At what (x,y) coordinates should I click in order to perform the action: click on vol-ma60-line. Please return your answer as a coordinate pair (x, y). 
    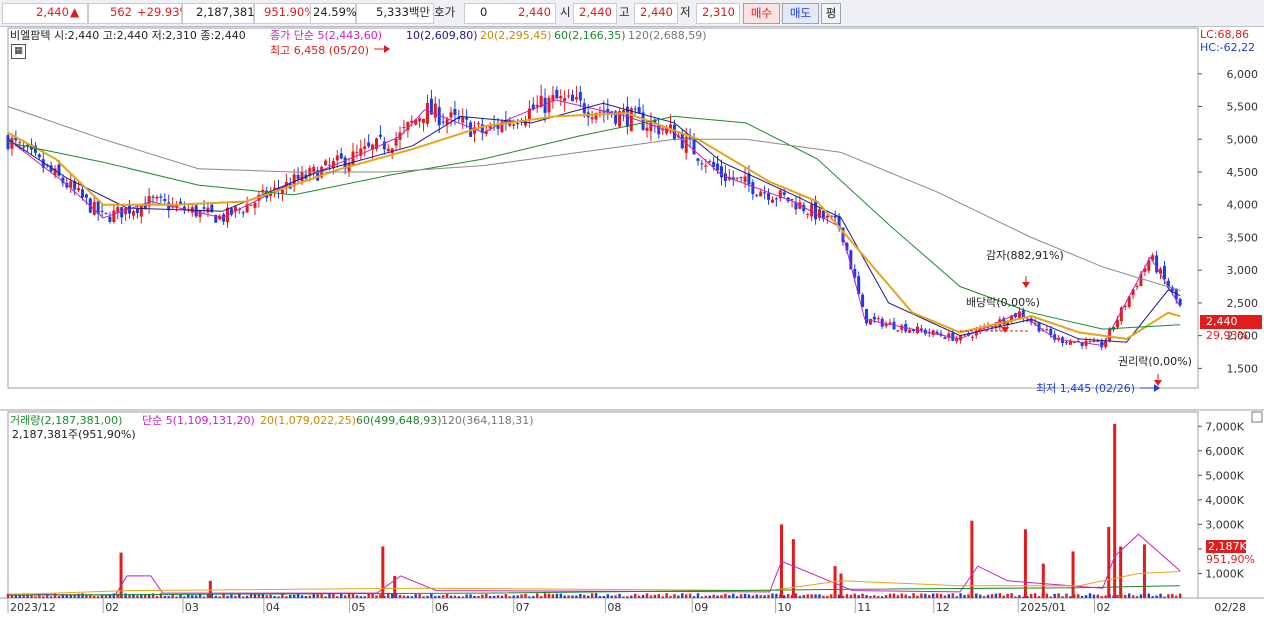
    Looking at the image, I should click on (594, 590).